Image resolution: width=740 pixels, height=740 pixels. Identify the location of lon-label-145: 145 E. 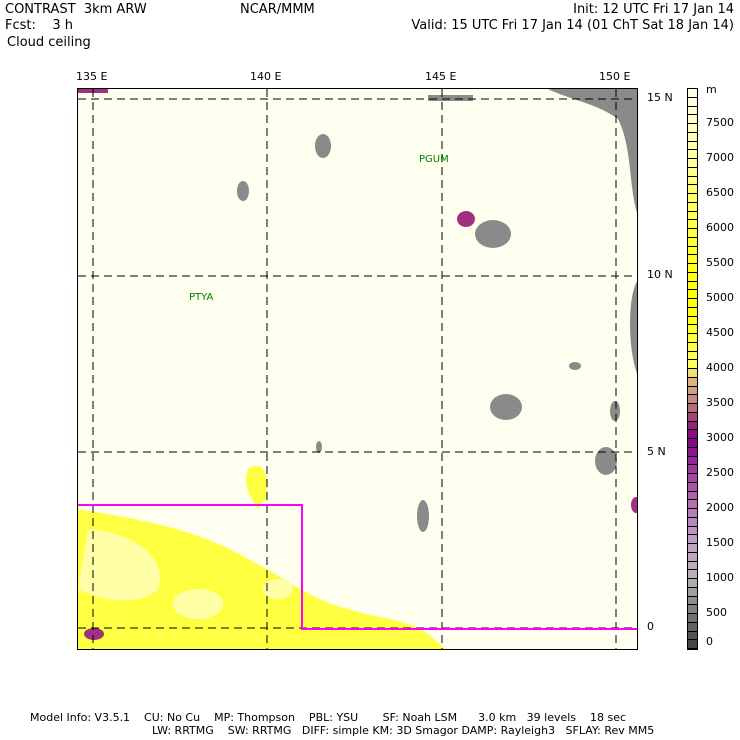
(441, 76).